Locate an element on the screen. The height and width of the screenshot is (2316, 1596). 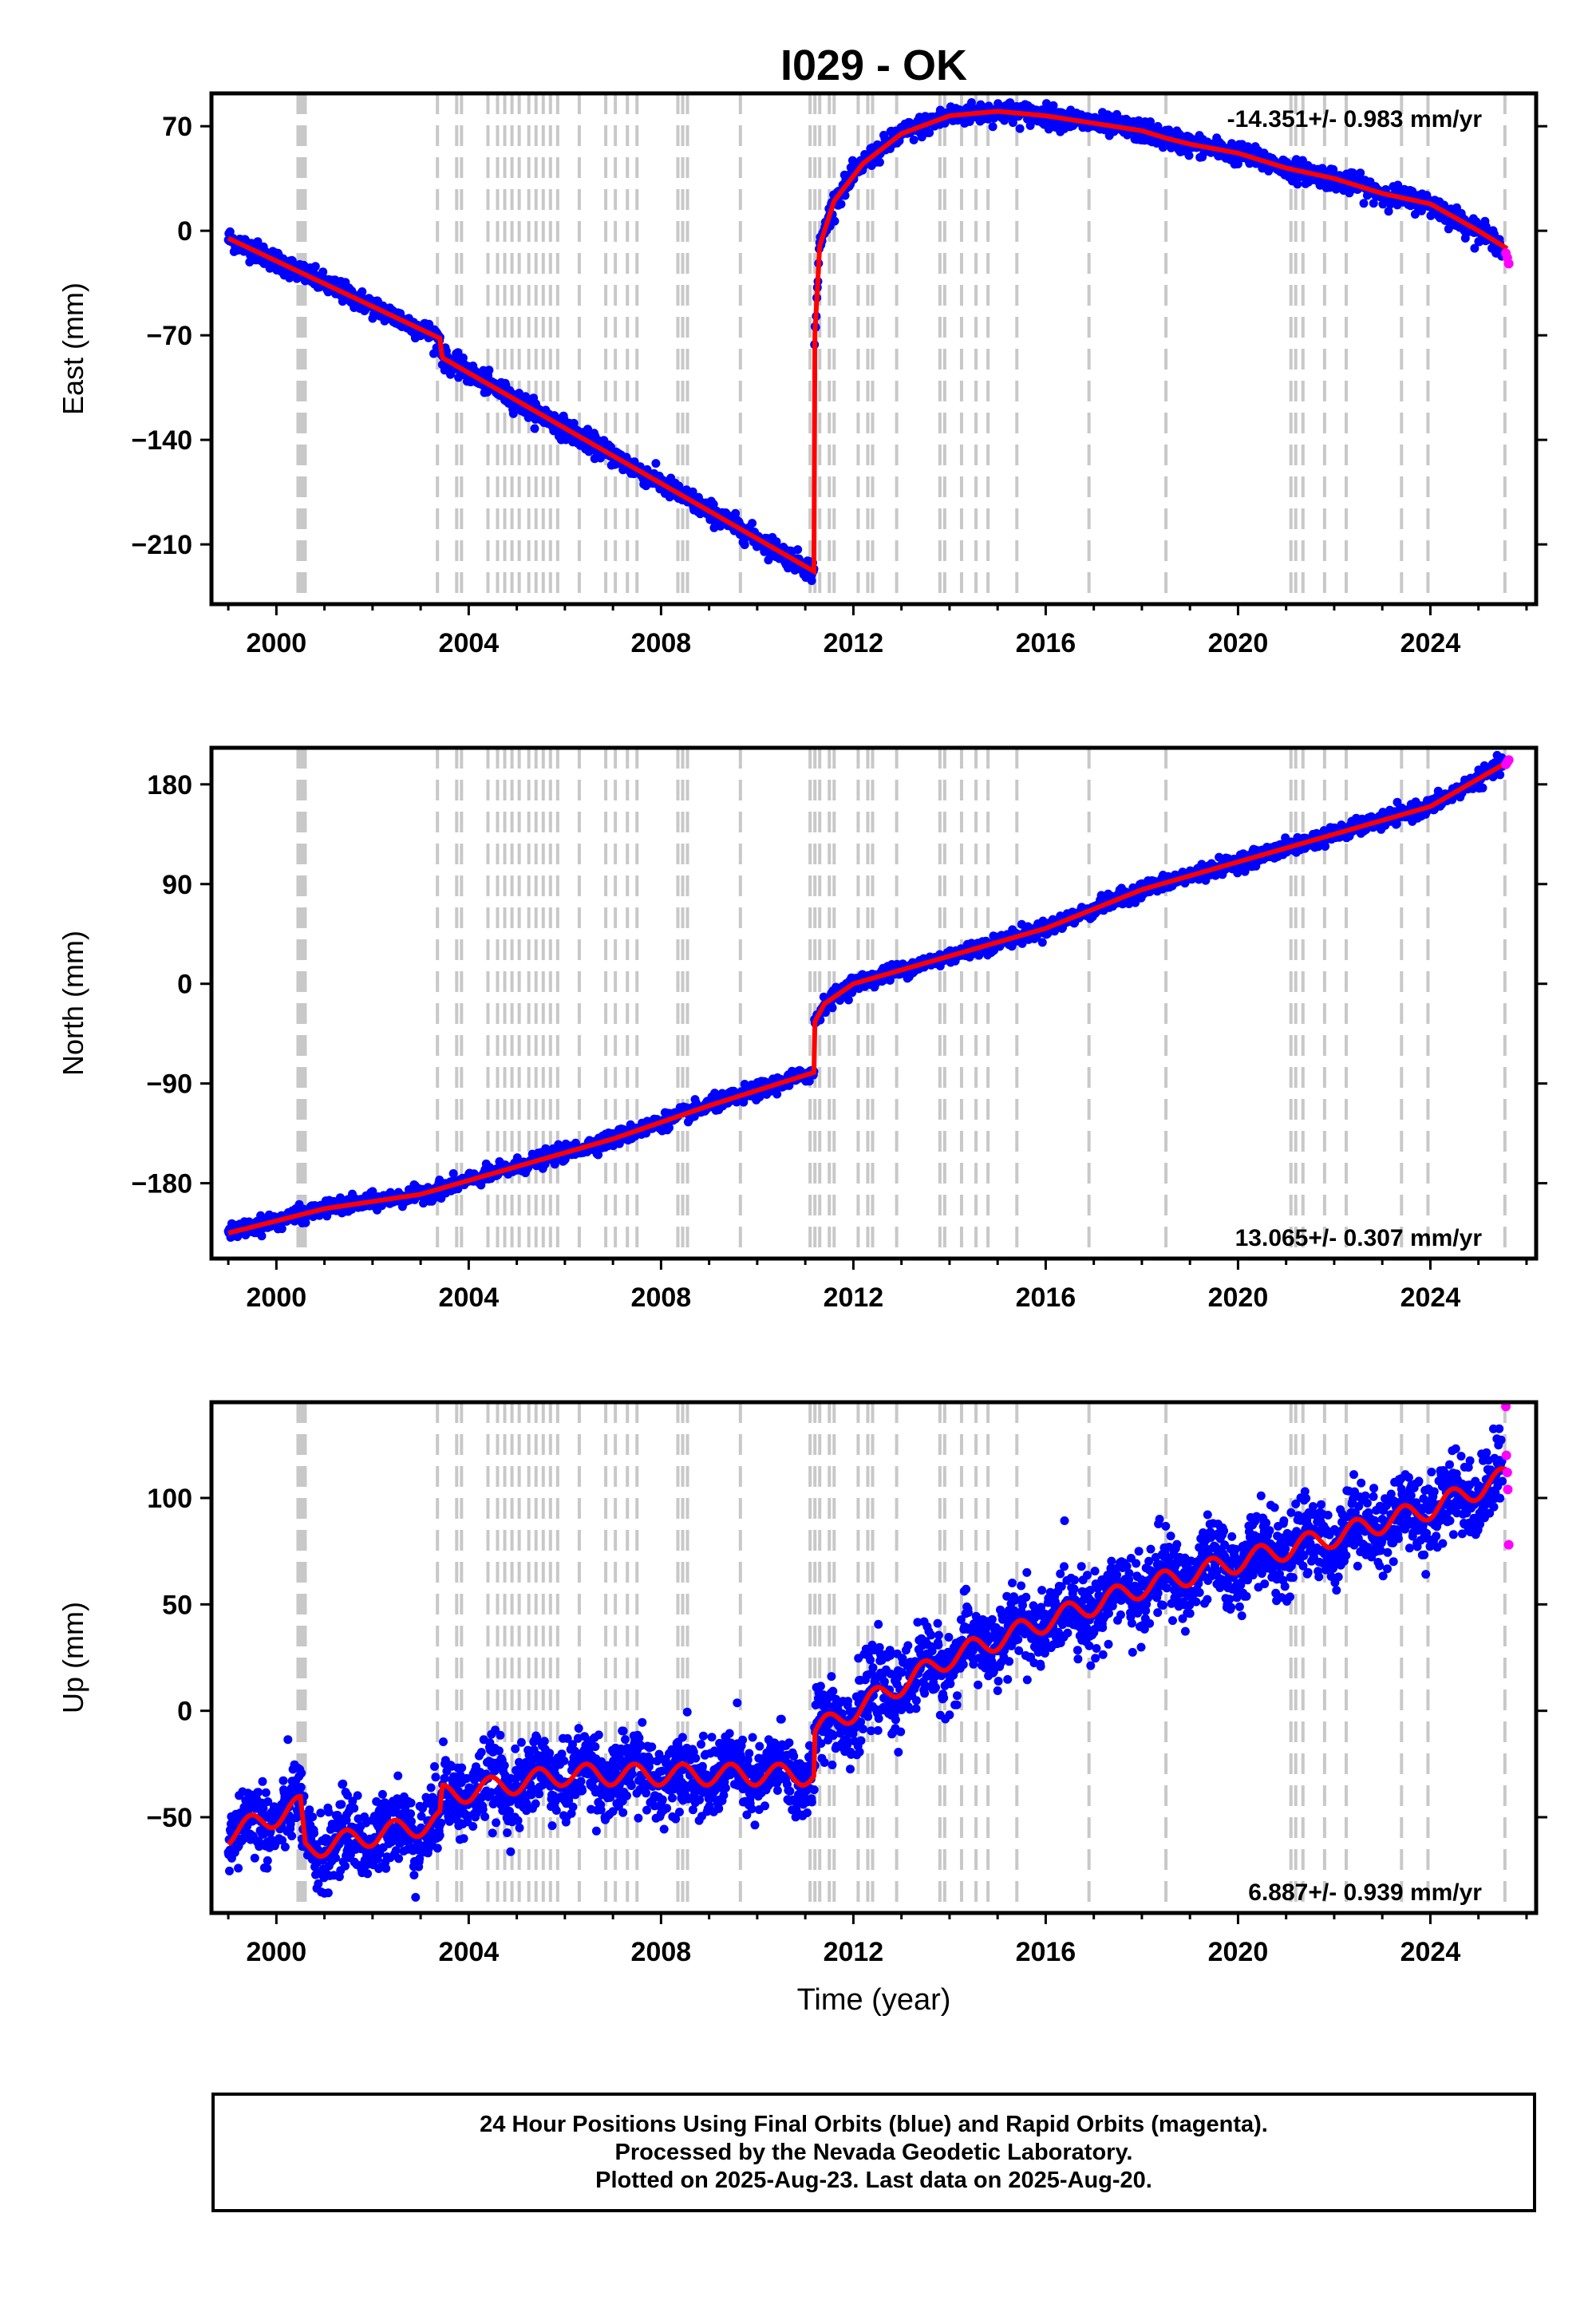
y-tick-label: 180 is located at coordinates (169, 785).